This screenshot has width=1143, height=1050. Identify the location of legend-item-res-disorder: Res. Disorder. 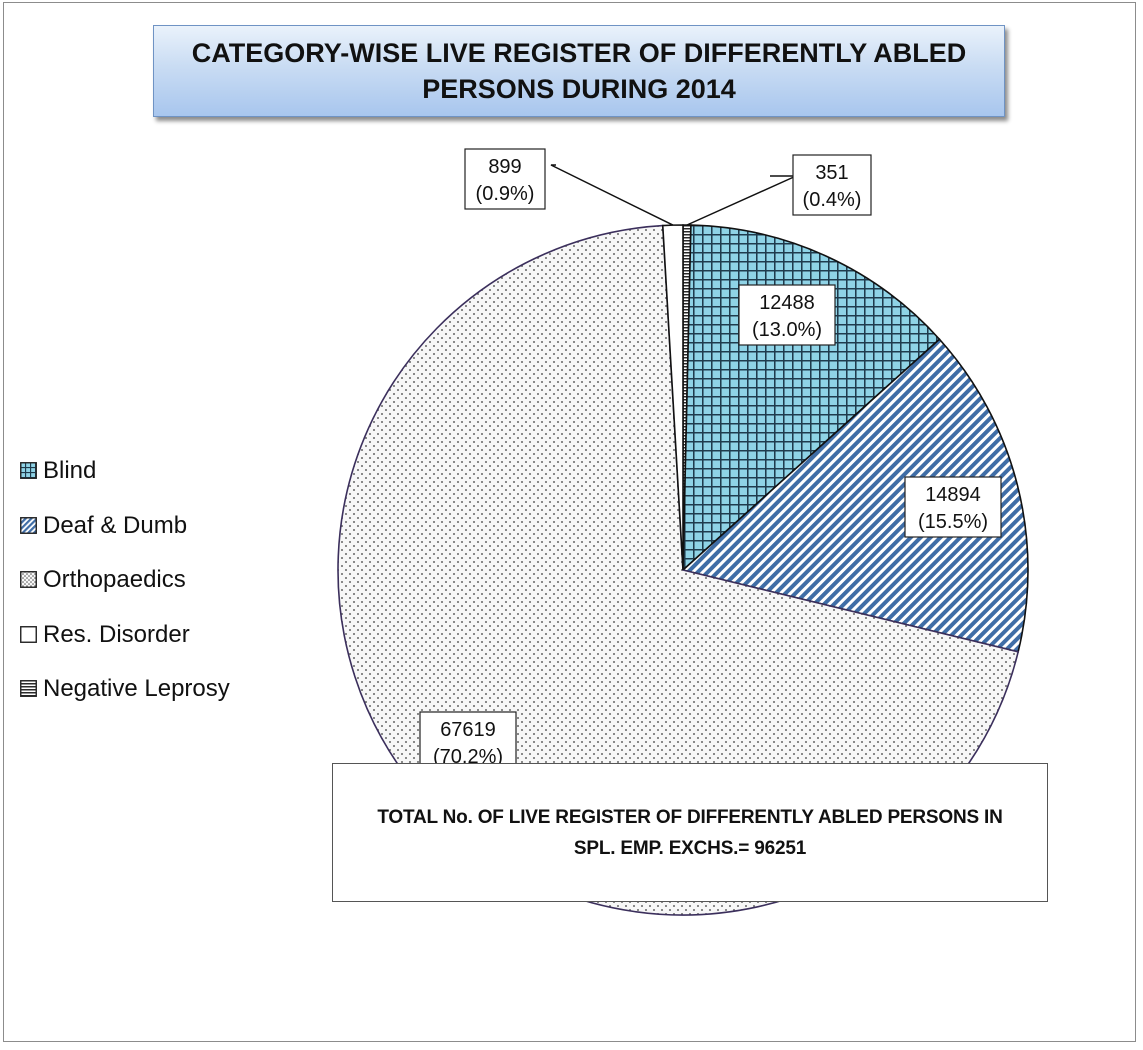
(125, 647).